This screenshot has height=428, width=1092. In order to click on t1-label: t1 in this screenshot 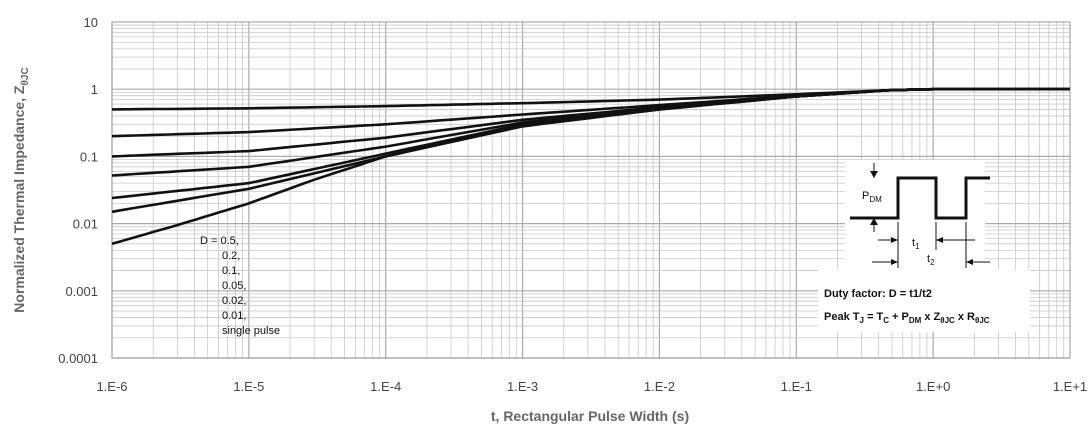, I will do `click(916, 244)`.